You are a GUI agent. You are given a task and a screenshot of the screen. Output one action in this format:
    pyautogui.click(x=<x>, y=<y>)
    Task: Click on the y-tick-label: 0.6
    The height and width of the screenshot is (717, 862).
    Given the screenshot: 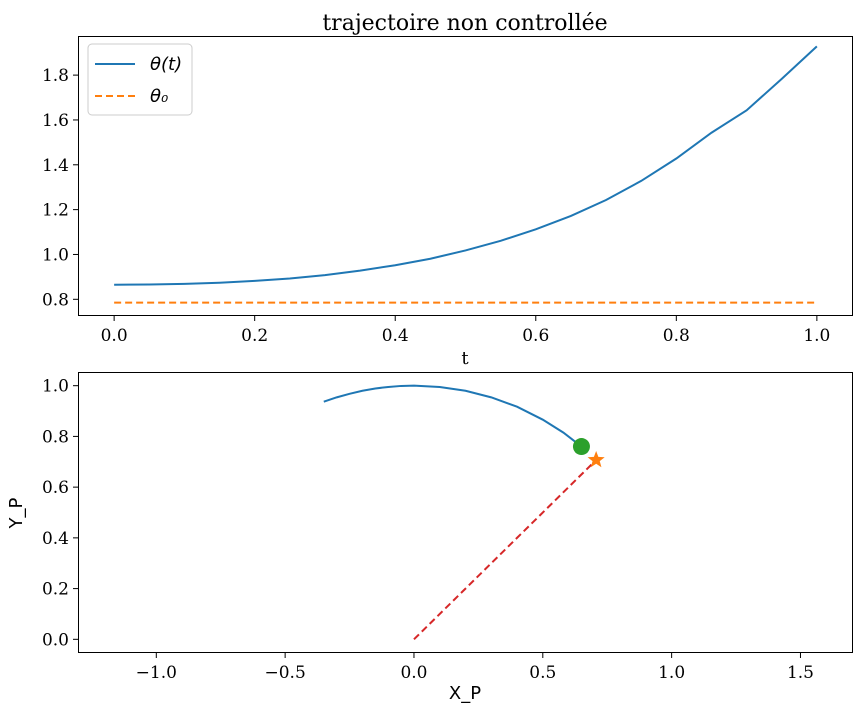 What is the action you would take?
    pyautogui.click(x=55, y=488)
    